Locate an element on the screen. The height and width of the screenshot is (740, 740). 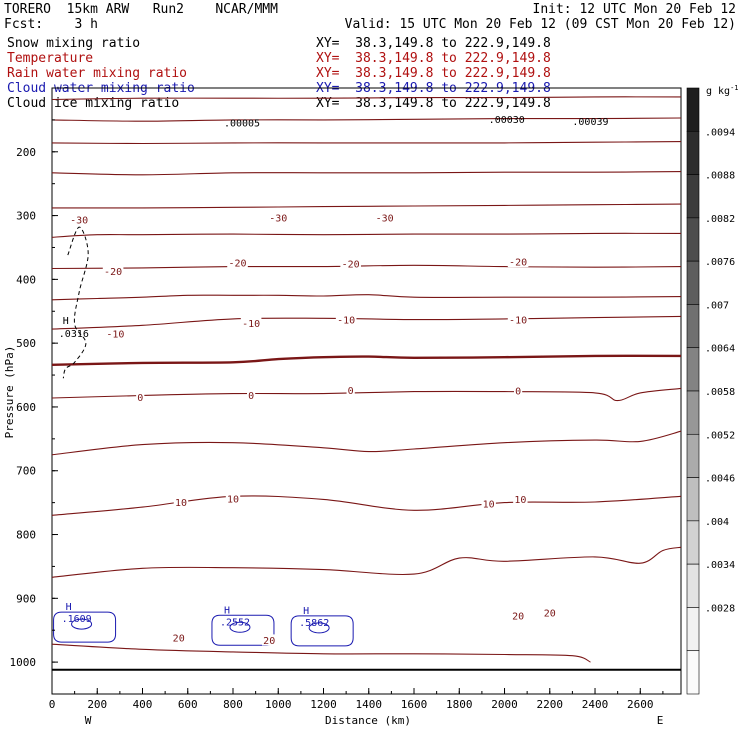
east-endpoint-label: E is located at coordinates (660, 720).